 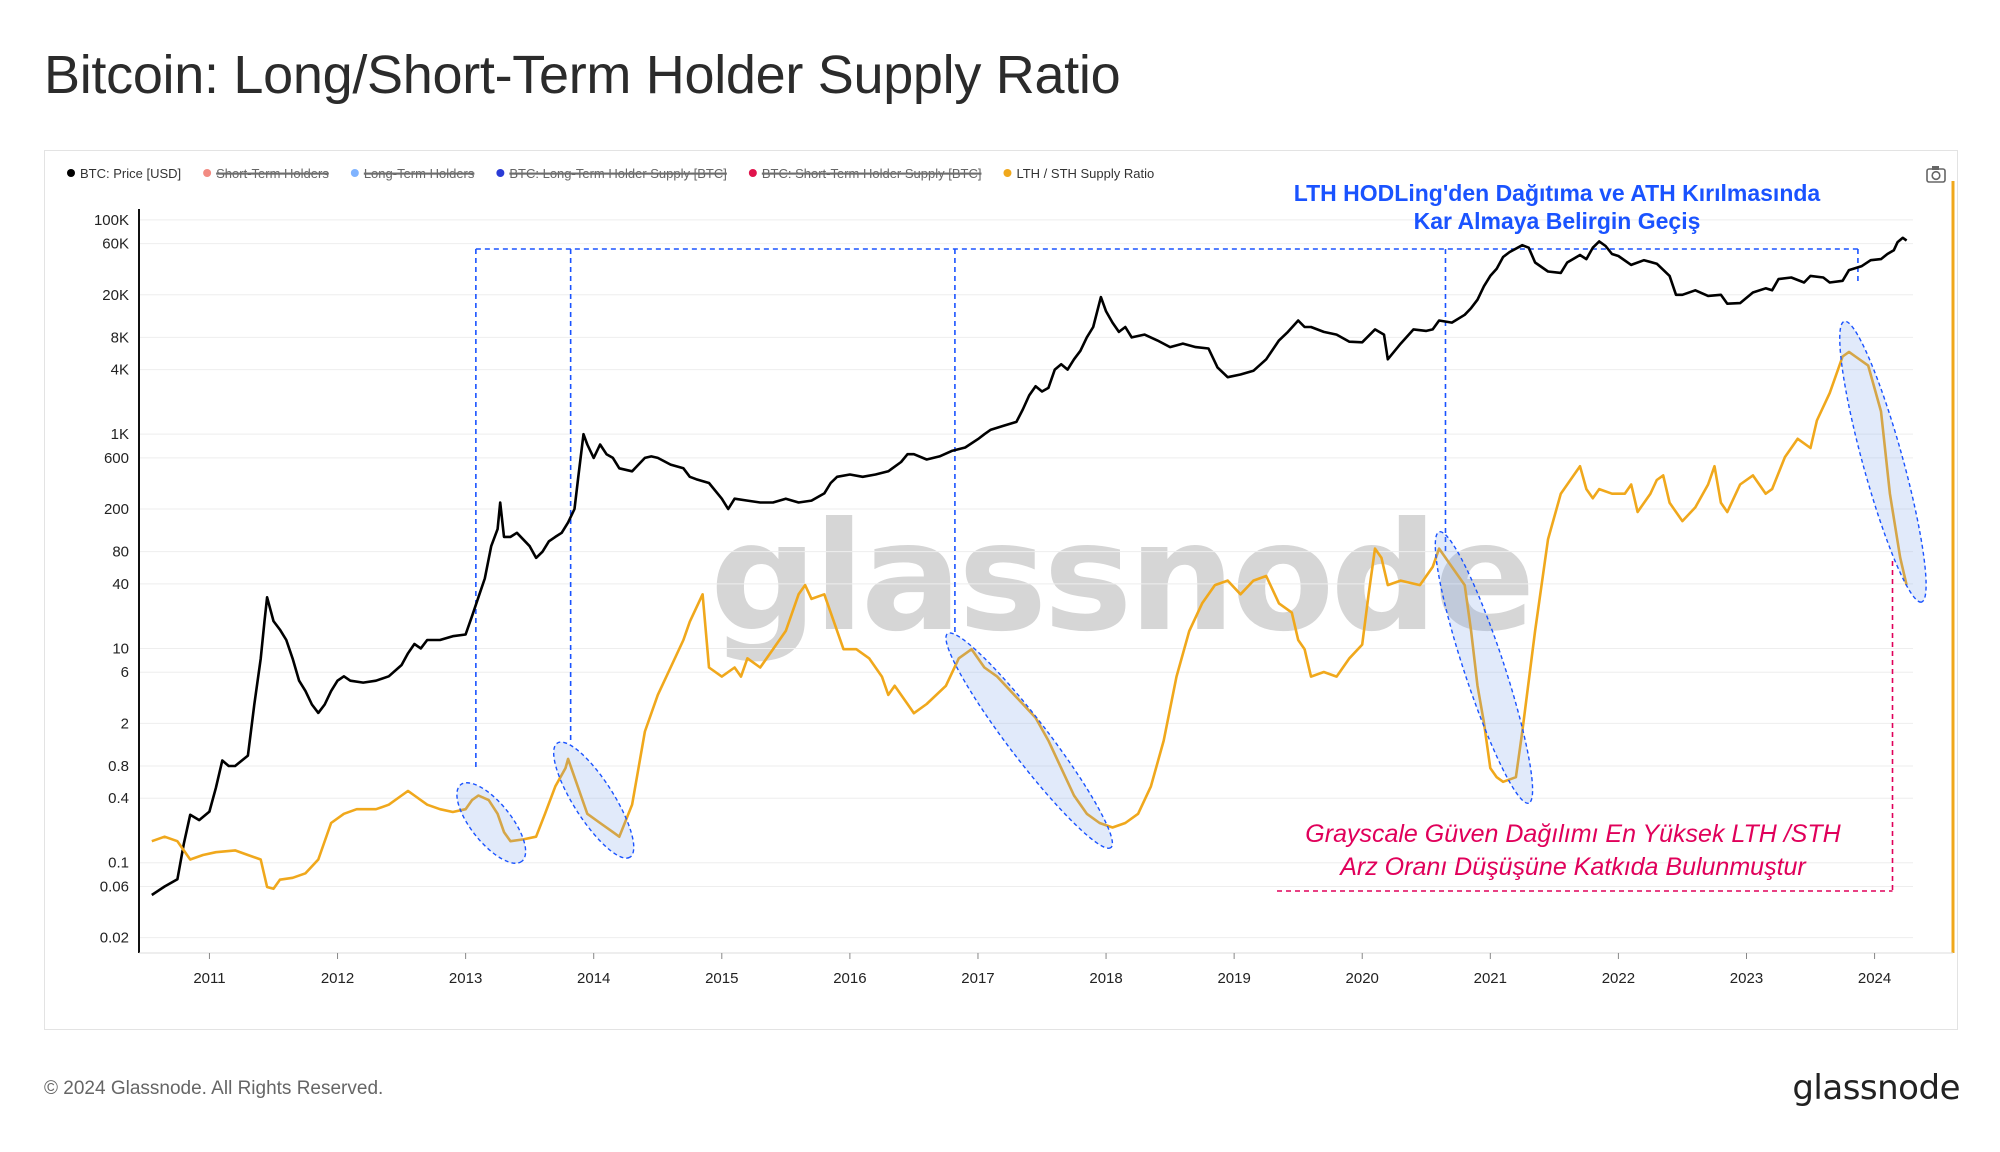 What do you see at coordinates (1876, 1088) in the screenshot?
I see `footer-logo: glassnode` at bounding box center [1876, 1088].